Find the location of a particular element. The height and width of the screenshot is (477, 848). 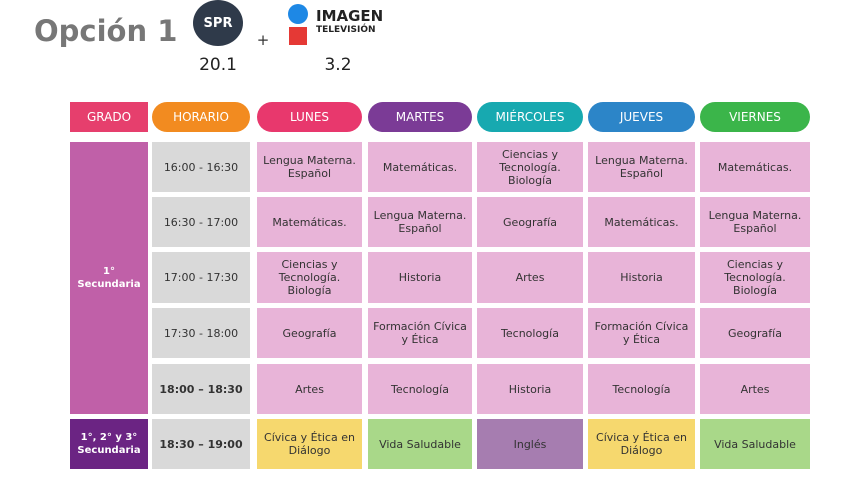

column-header: MIÉRCOLES is located at coordinates (530, 117).